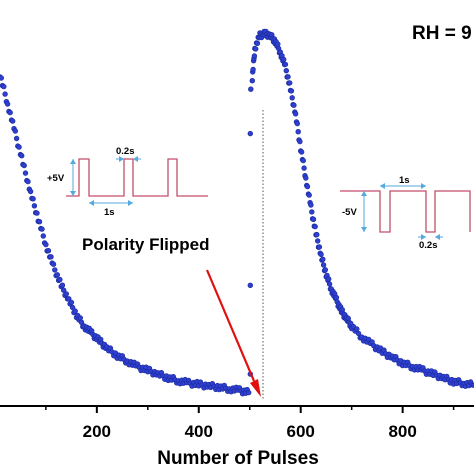 The height and width of the screenshot is (474, 474). What do you see at coordinates (146, 244) in the screenshot?
I see `polarity-flipped-label: Polarity Flipped` at bounding box center [146, 244].